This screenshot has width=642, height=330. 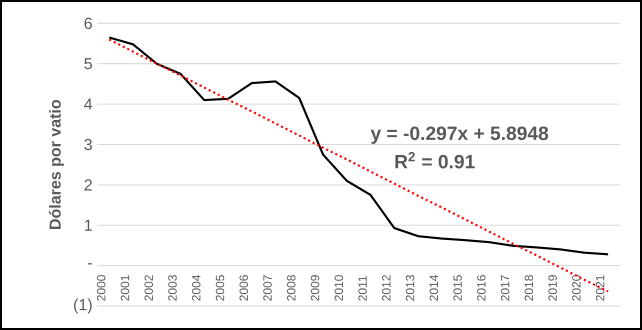 I want to click on x-tick-label: 2010, so click(x=339, y=288).